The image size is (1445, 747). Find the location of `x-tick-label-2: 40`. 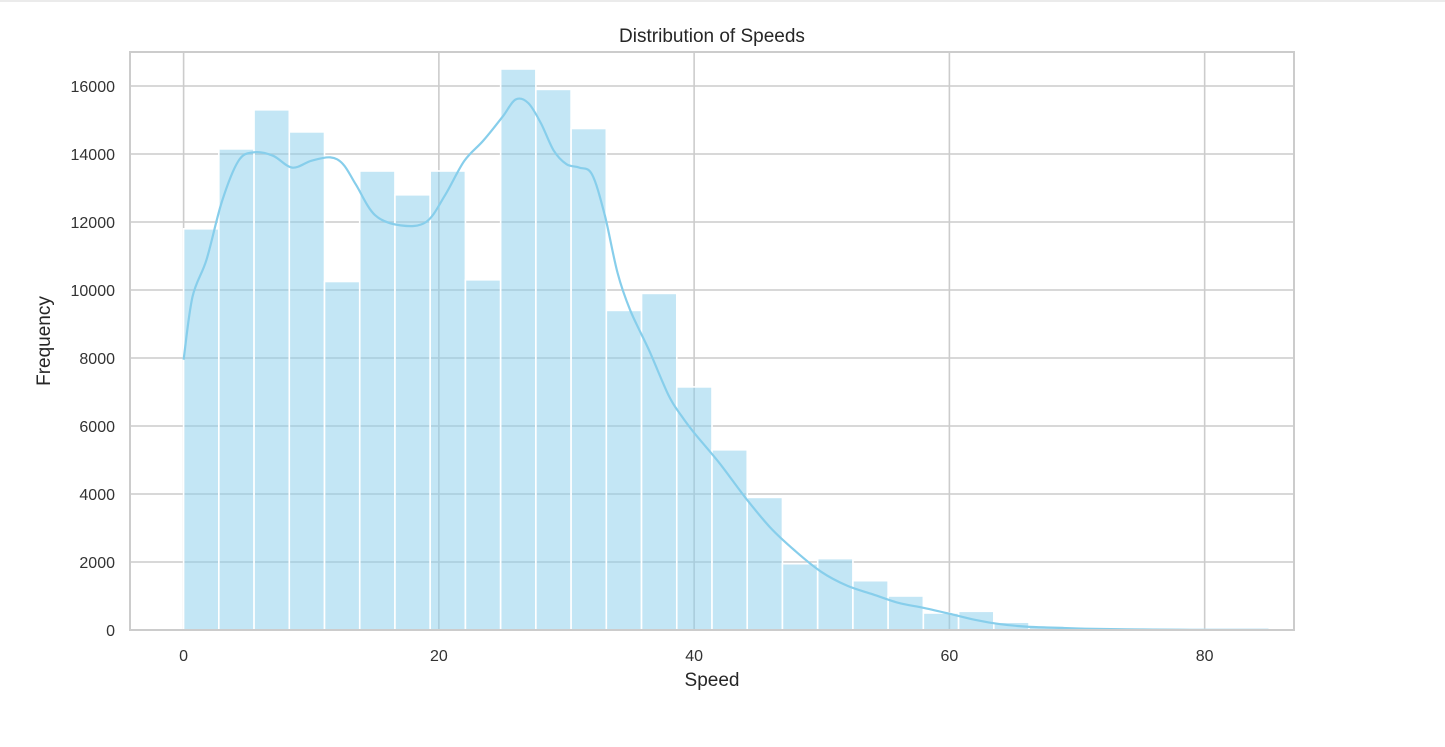

x-tick-label-2: 40 is located at coordinates (694, 656).